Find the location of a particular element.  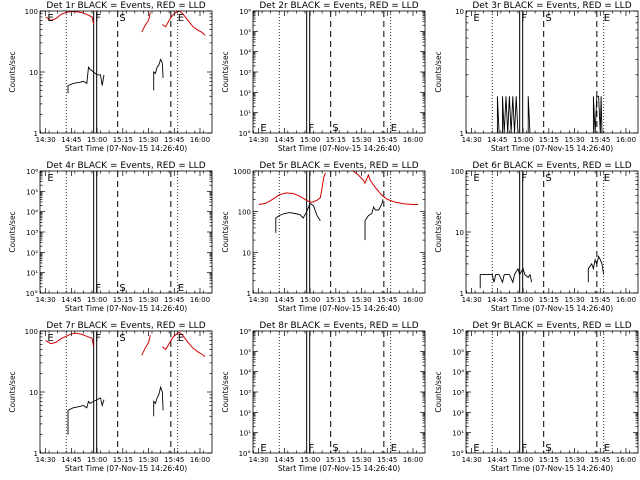

panel-title: Det 4r BLACK = Events, RED = LLD is located at coordinates (125, 166).